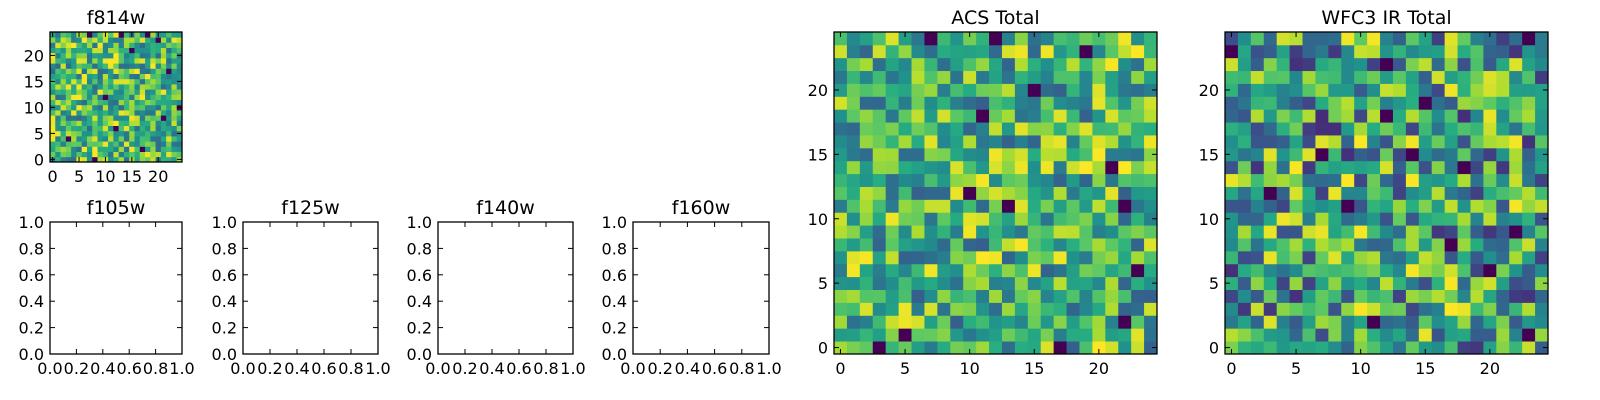  Describe the element at coordinates (714, 368) in the screenshot. I see `f160w-xtick-label: 0.6` at that location.